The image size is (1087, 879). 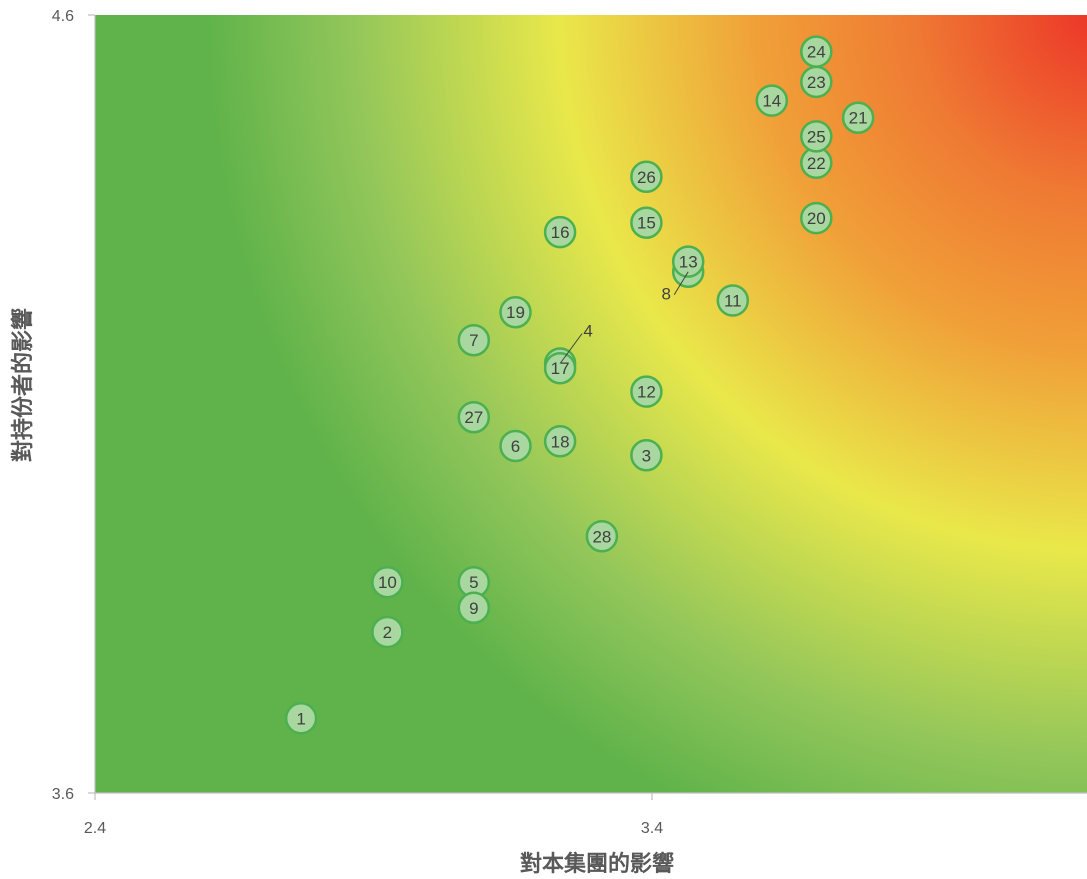 I want to click on data-point-20: 20, so click(x=816, y=218).